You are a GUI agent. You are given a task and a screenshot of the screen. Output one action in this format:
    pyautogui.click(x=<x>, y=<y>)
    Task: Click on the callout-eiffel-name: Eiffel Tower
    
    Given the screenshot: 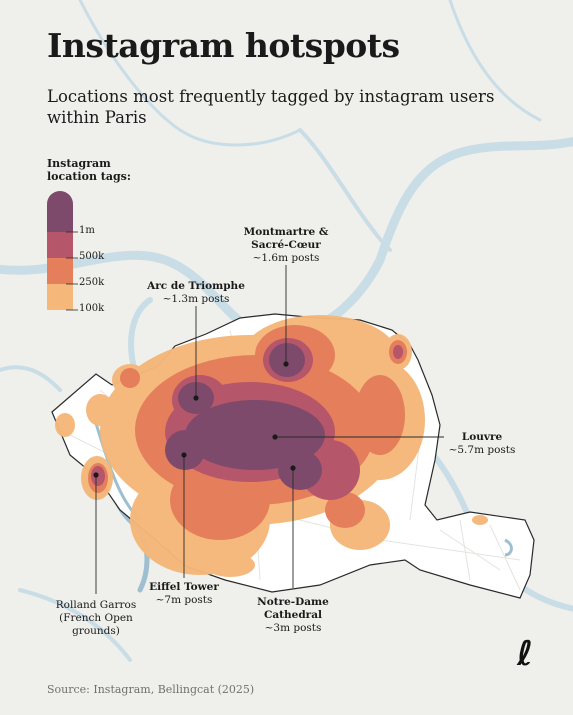 What is the action you would take?
    pyautogui.click(x=184, y=587)
    